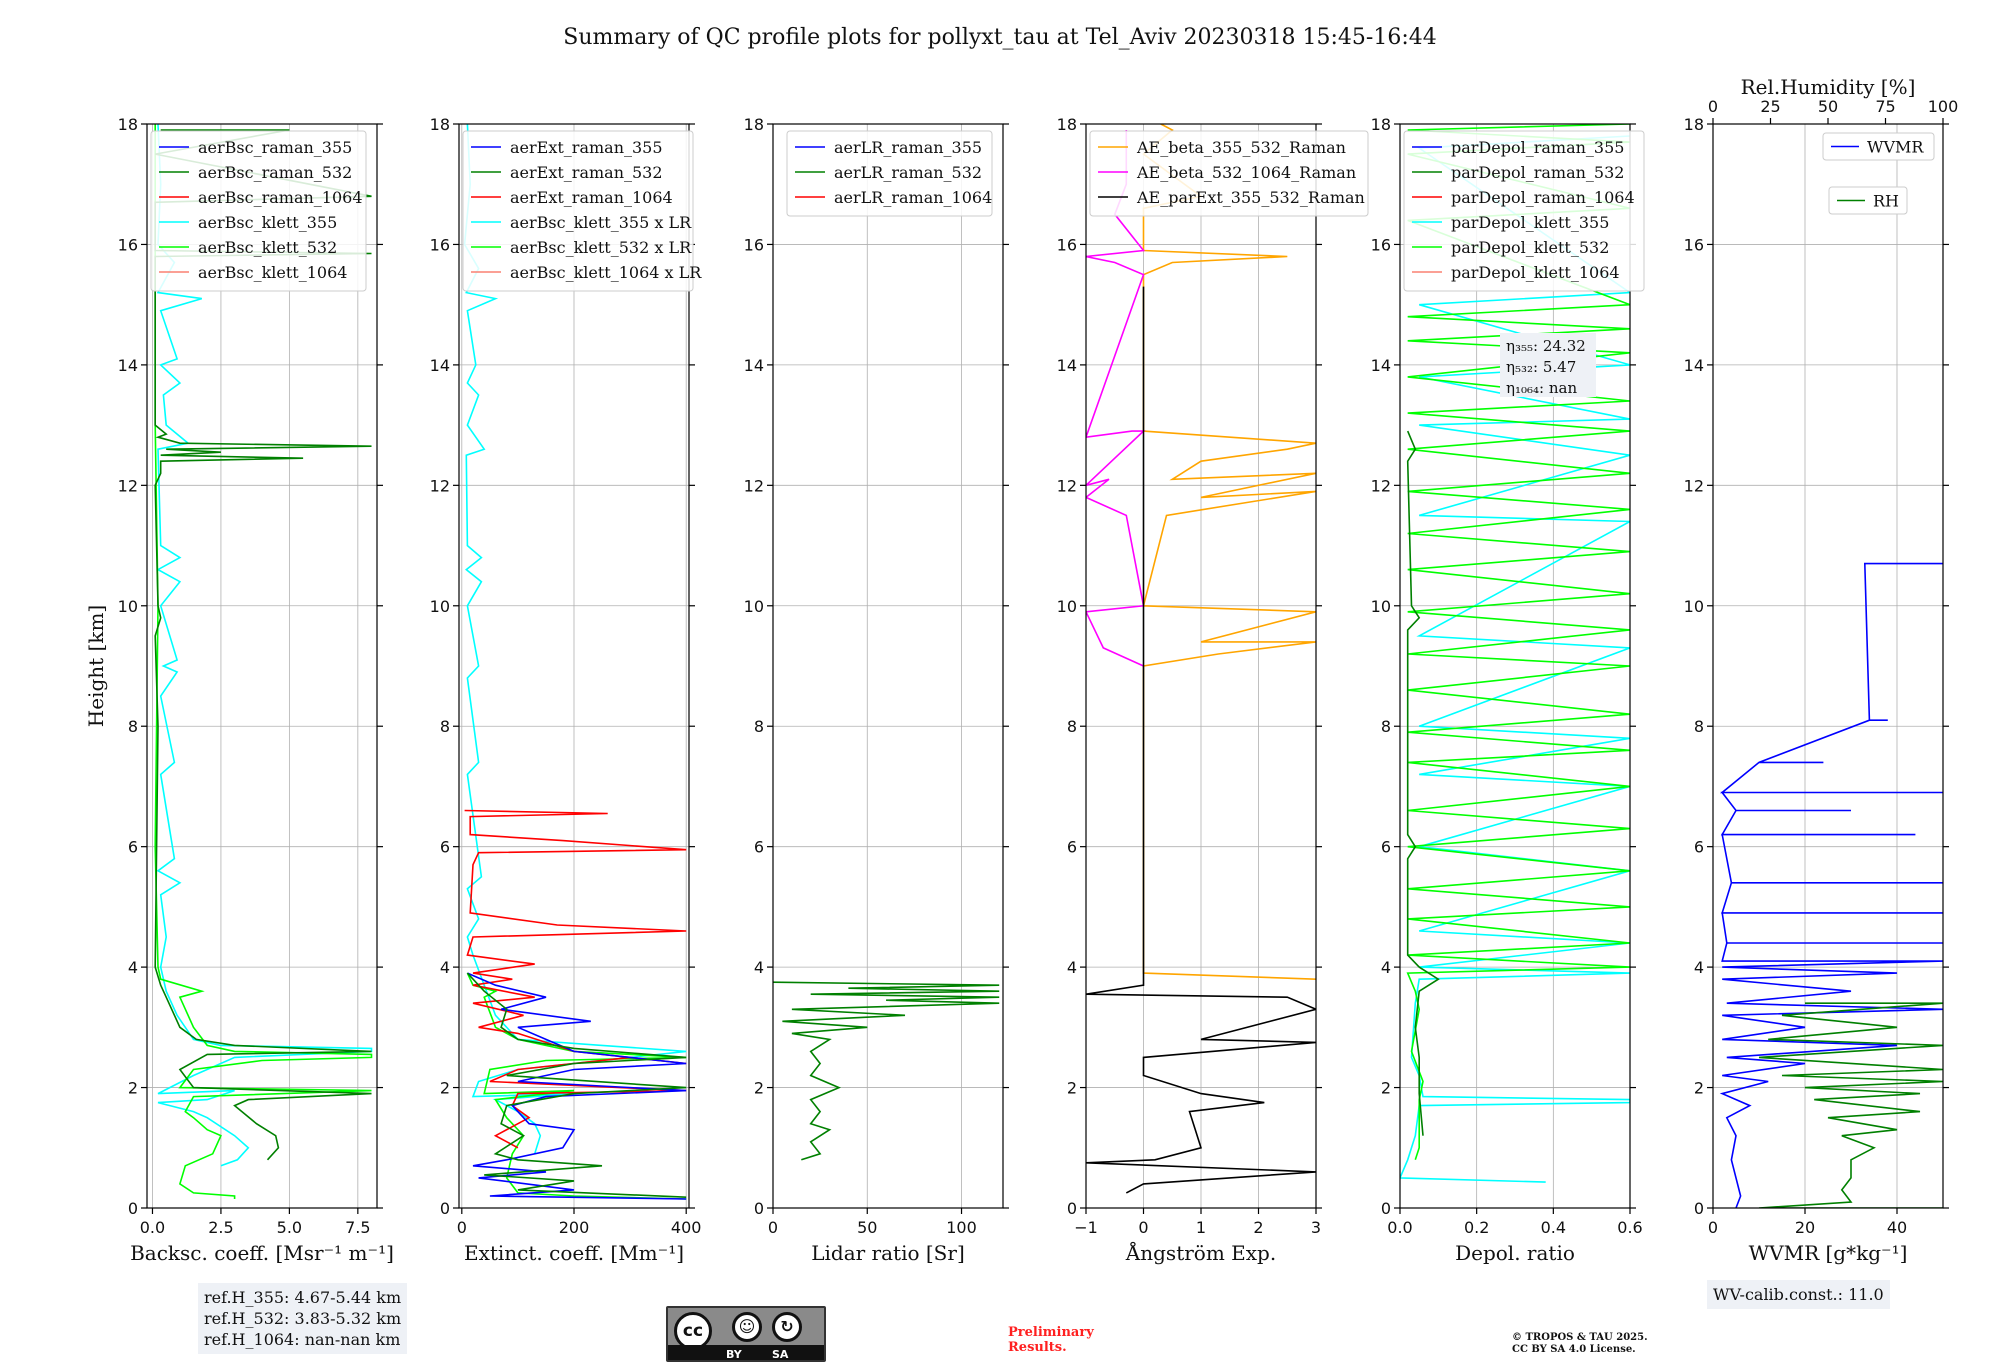 This screenshot has height=1362, width=2000. Describe the element at coordinates (1541, 388) in the screenshot. I see `annotation-line: η₁₀₆₄: nan` at that location.